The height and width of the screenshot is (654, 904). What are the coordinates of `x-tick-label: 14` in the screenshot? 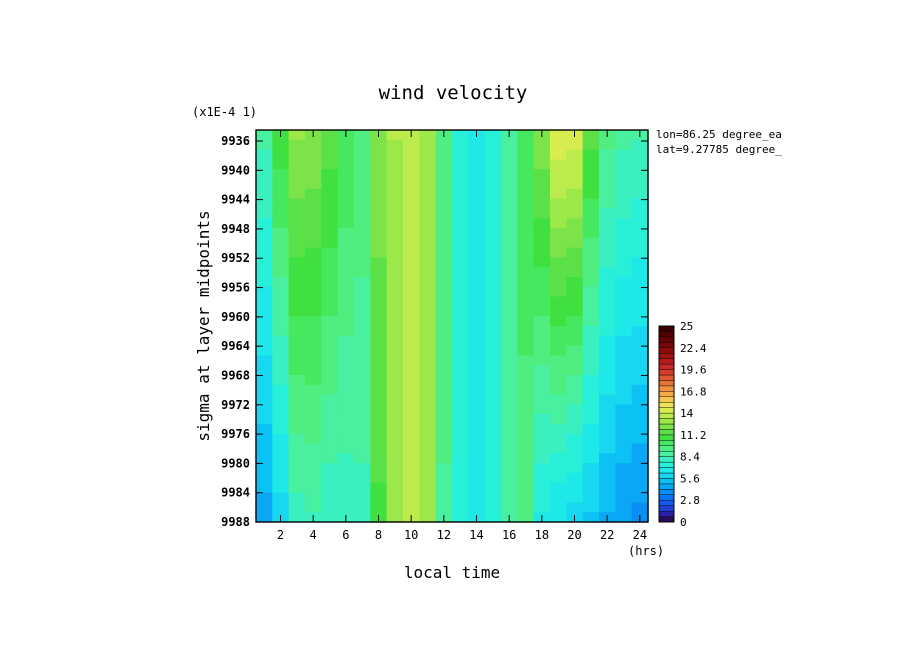 It's located at (476, 535).